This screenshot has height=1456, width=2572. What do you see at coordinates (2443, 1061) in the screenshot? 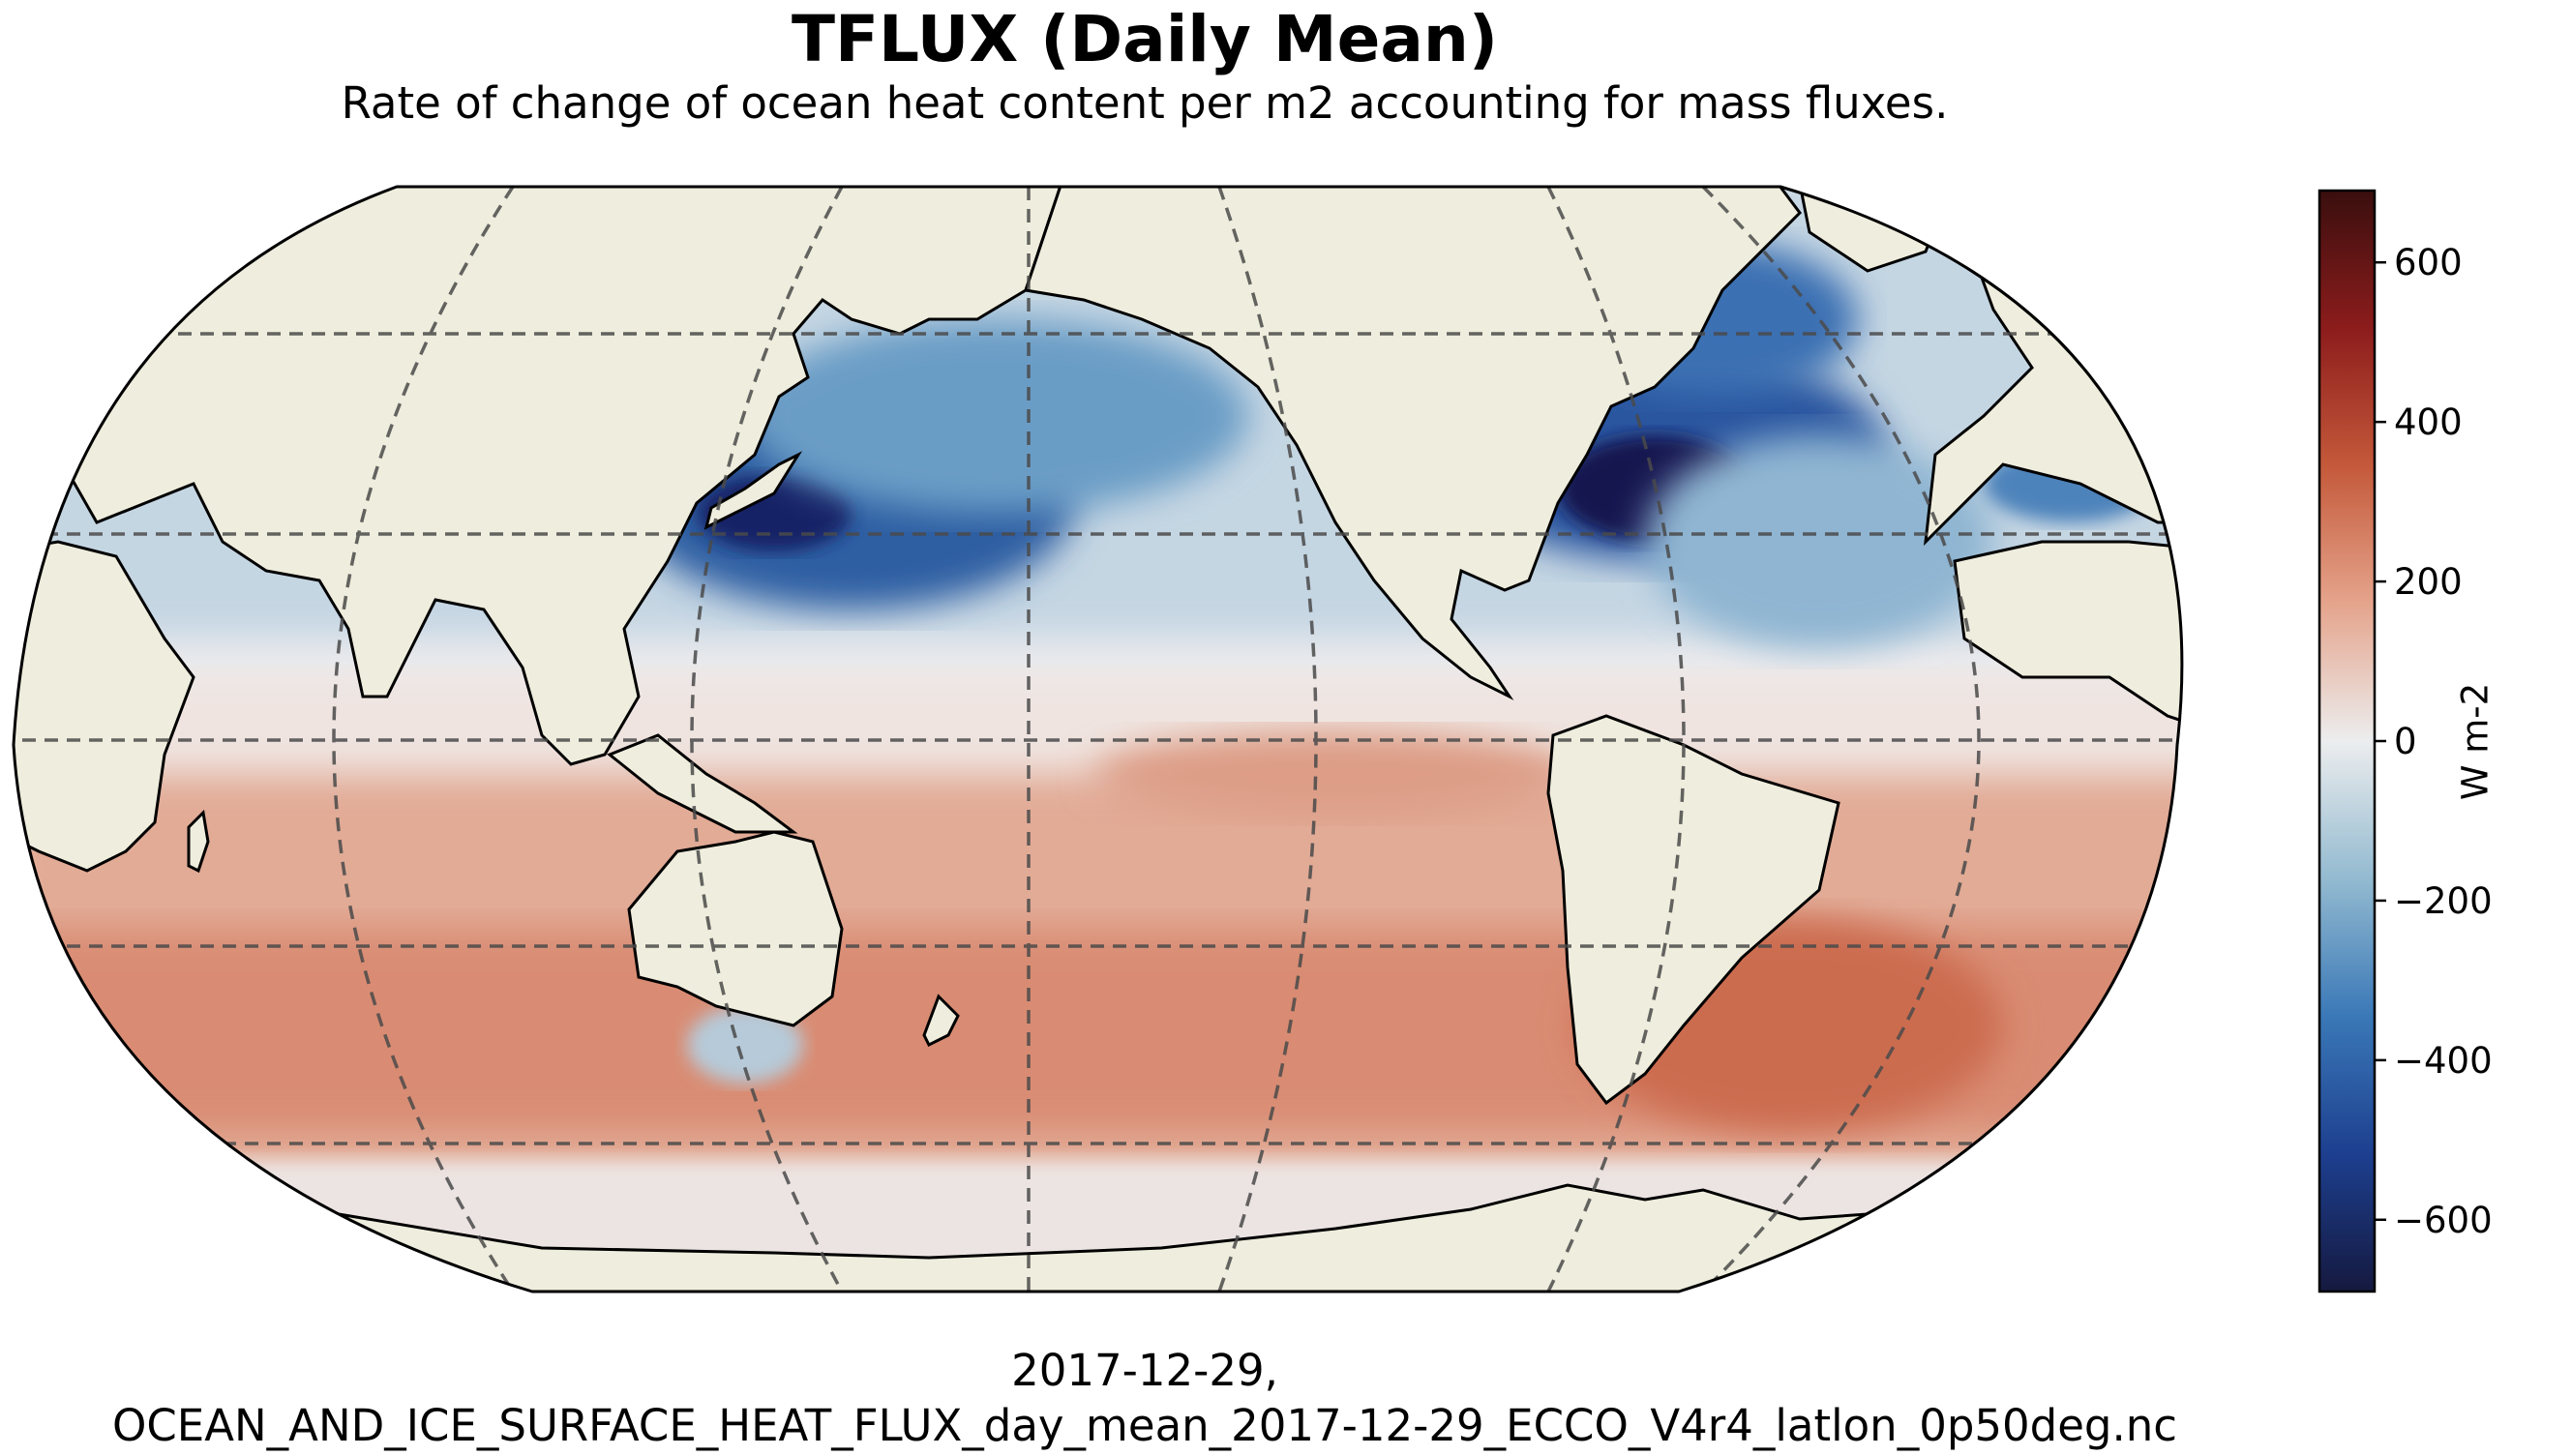
I see `colorbar-tick-label: −400` at bounding box center [2443, 1061].